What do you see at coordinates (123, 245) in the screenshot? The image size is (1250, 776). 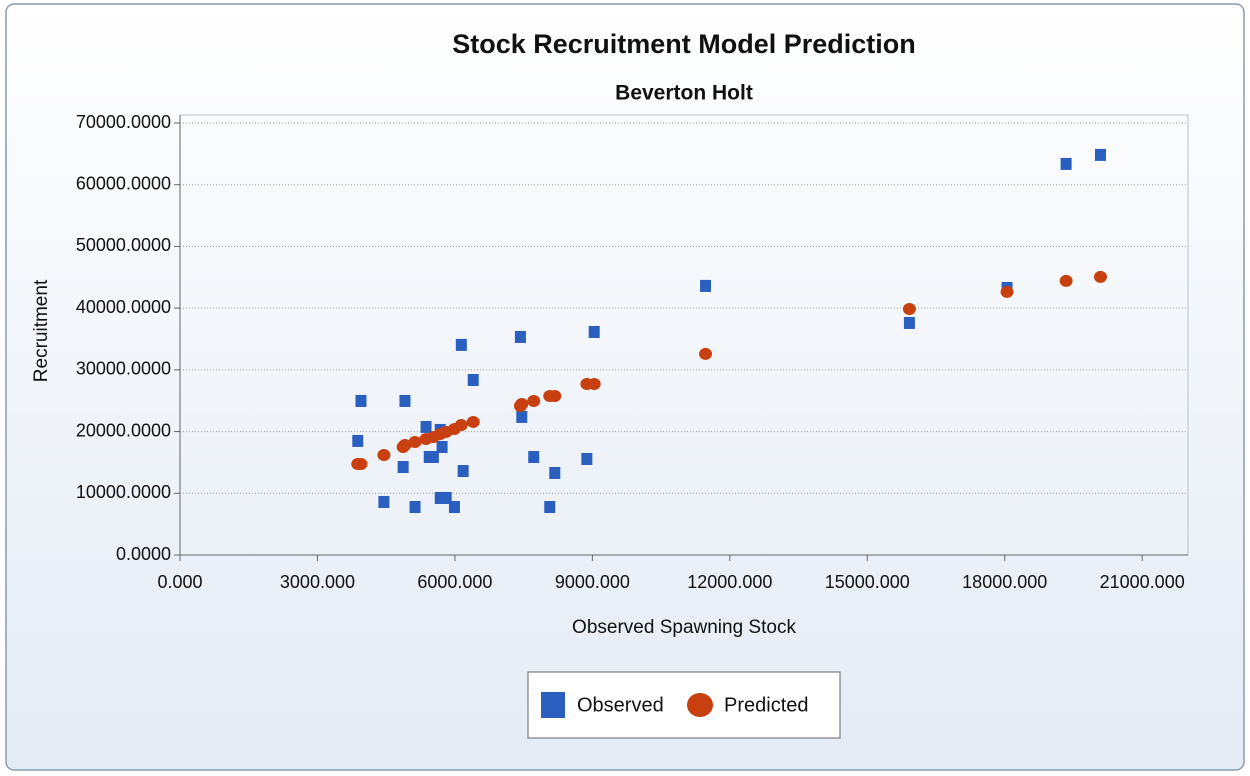 I see `y-tick-label: 50000.0000` at bounding box center [123, 245].